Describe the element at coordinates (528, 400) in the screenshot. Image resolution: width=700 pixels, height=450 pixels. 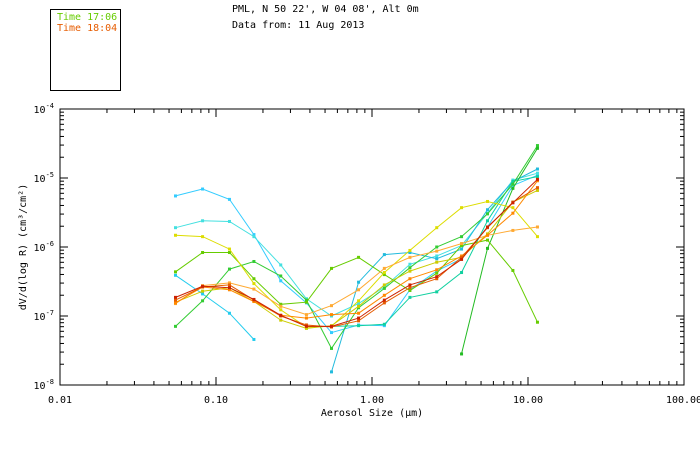
I see `x-tick-label: 10.00` at that location.